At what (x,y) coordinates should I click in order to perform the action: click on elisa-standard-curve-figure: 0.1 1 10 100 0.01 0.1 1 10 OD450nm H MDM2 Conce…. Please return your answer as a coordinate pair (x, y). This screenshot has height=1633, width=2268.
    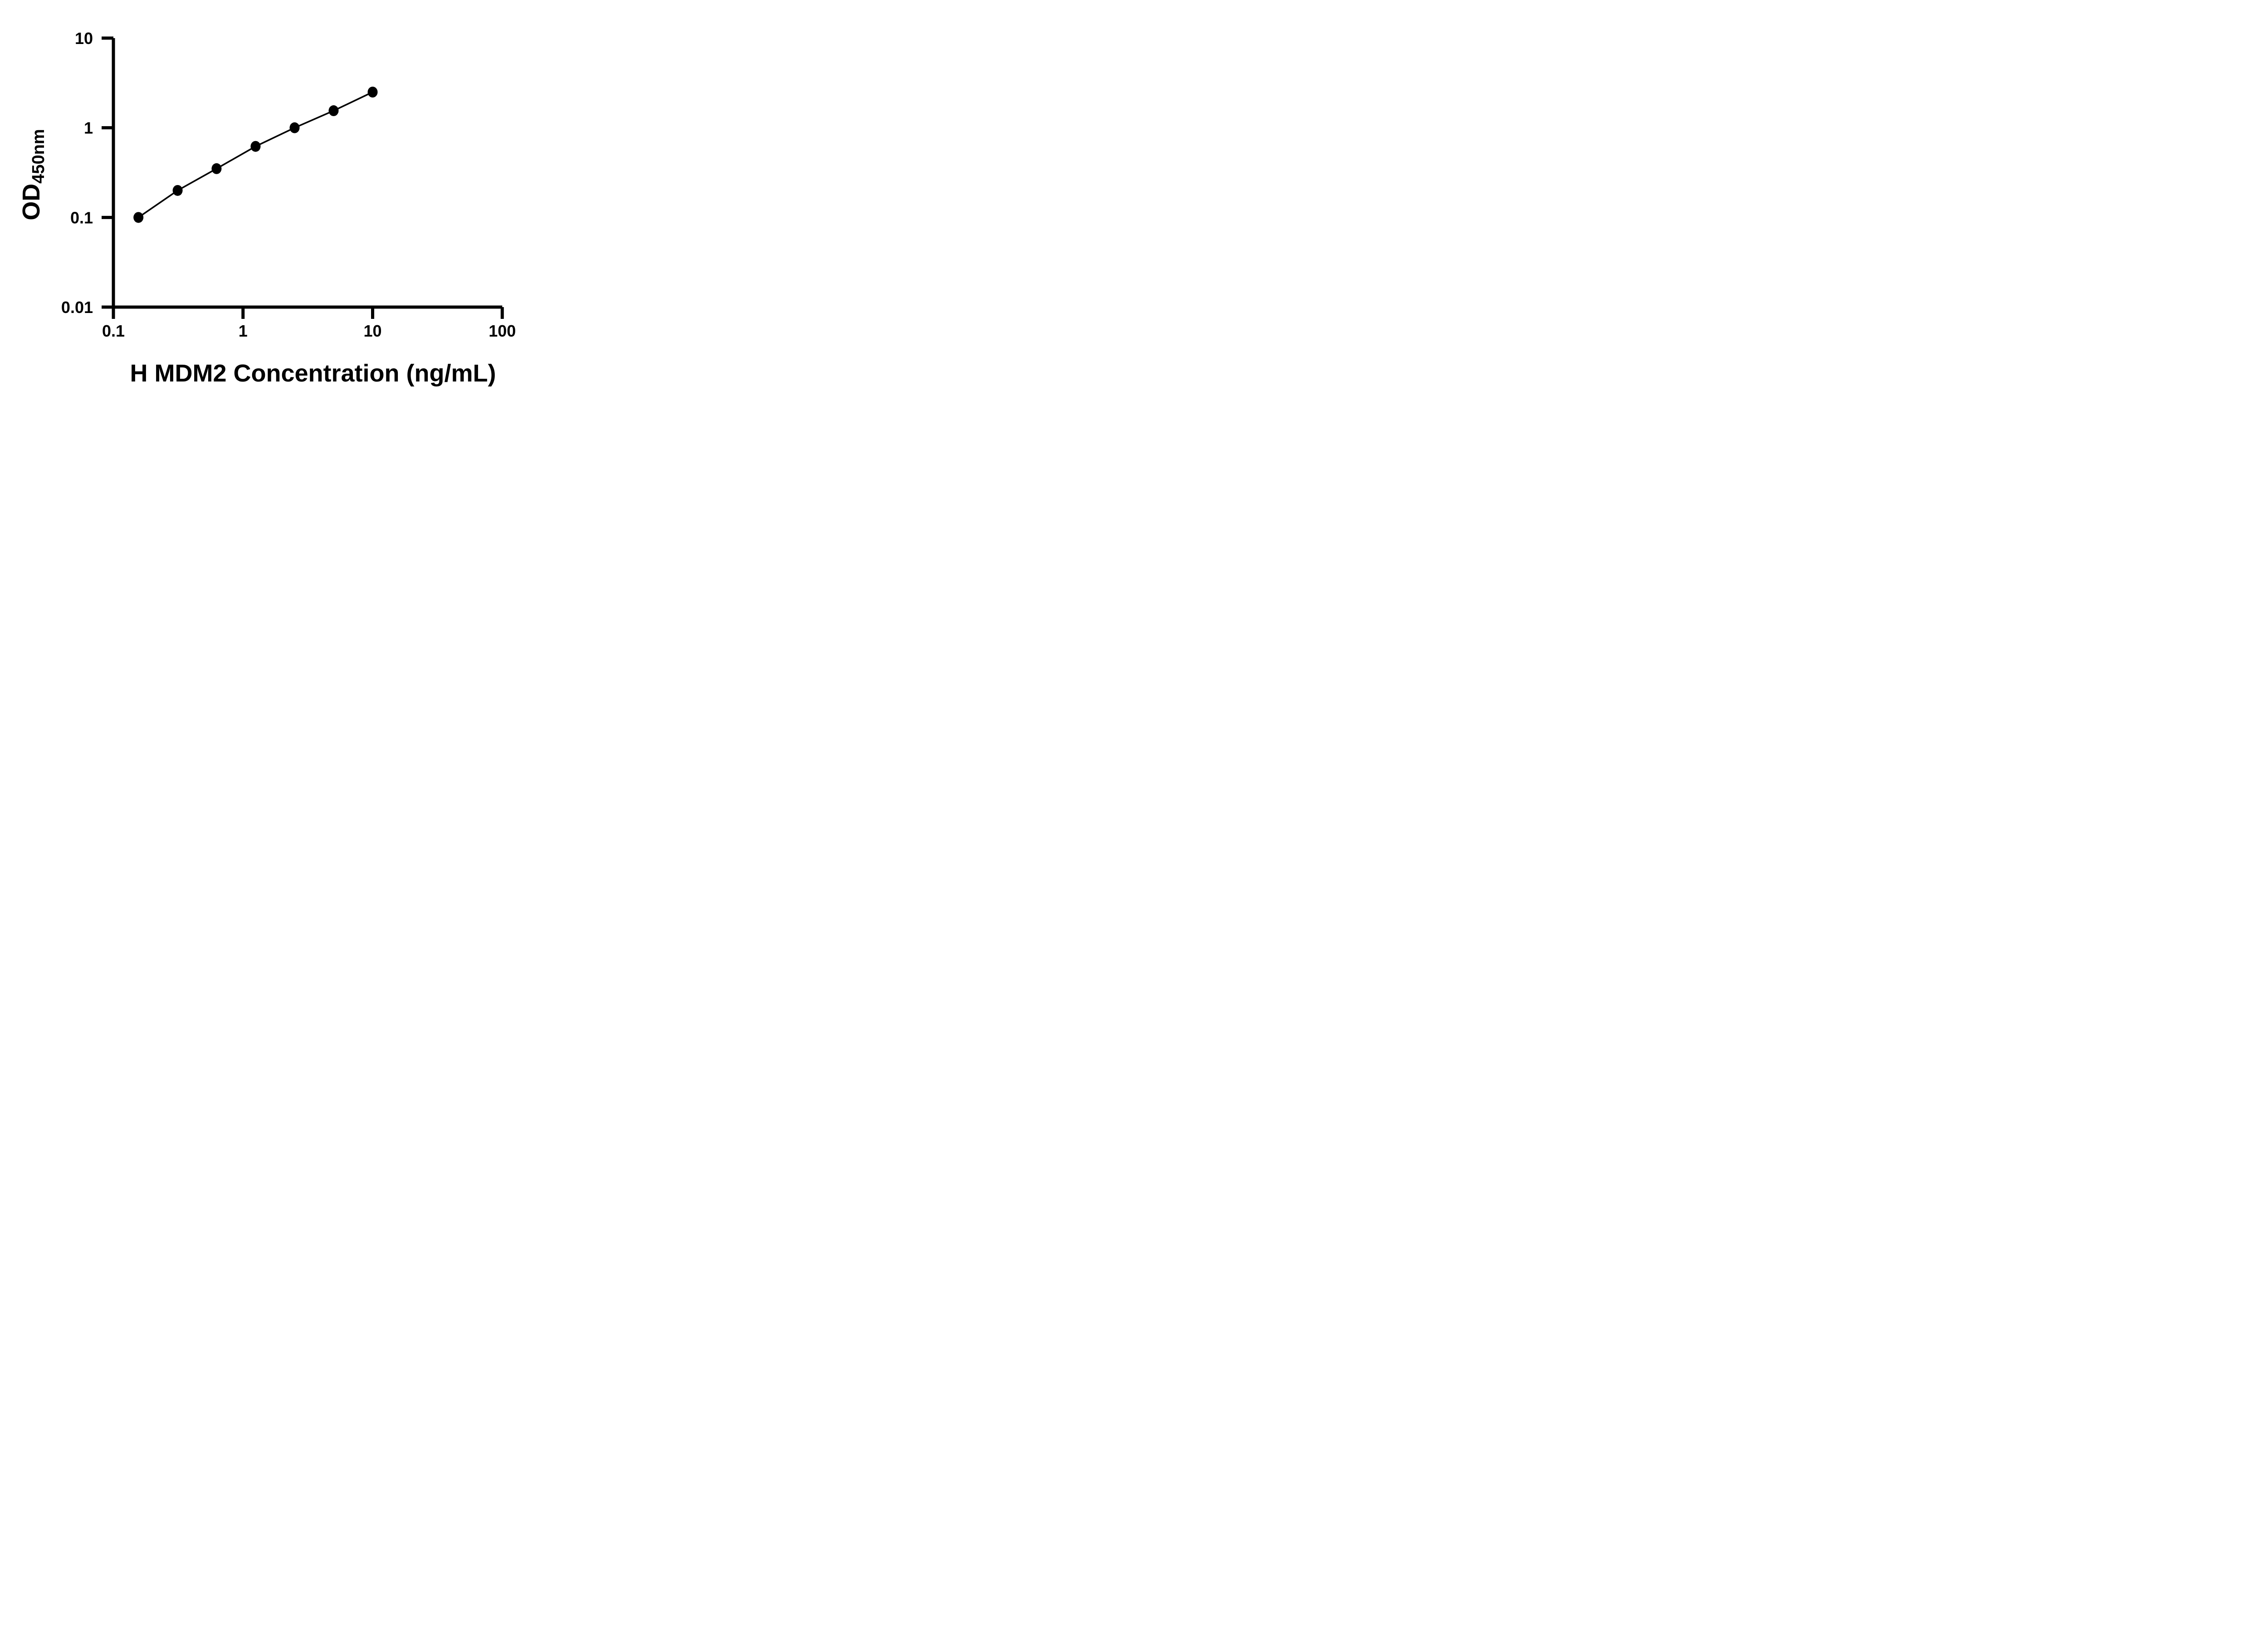
    Looking at the image, I should click on (291, 204).